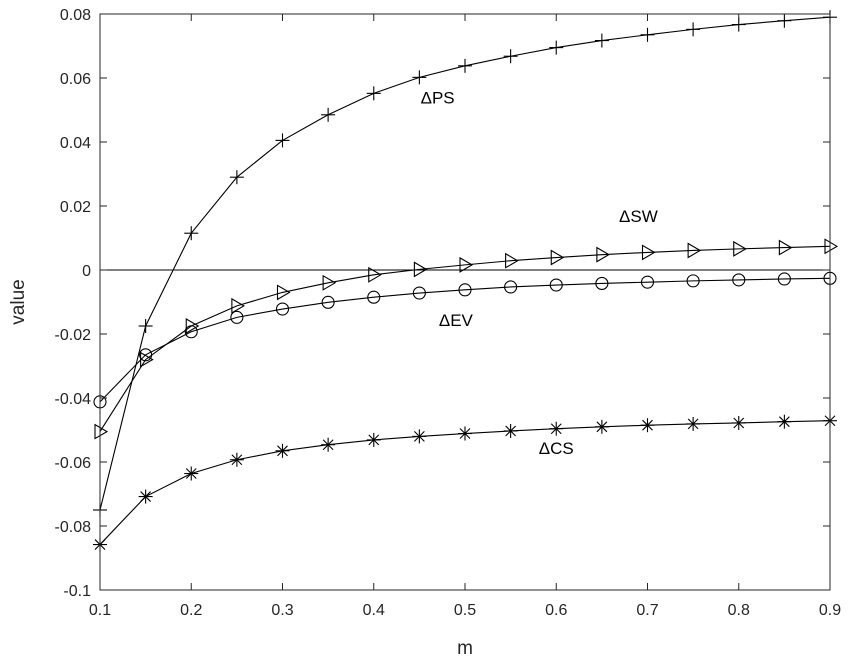  Describe the element at coordinates (374, 610) in the screenshot. I see `x-tick-label: 0.4` at that location.